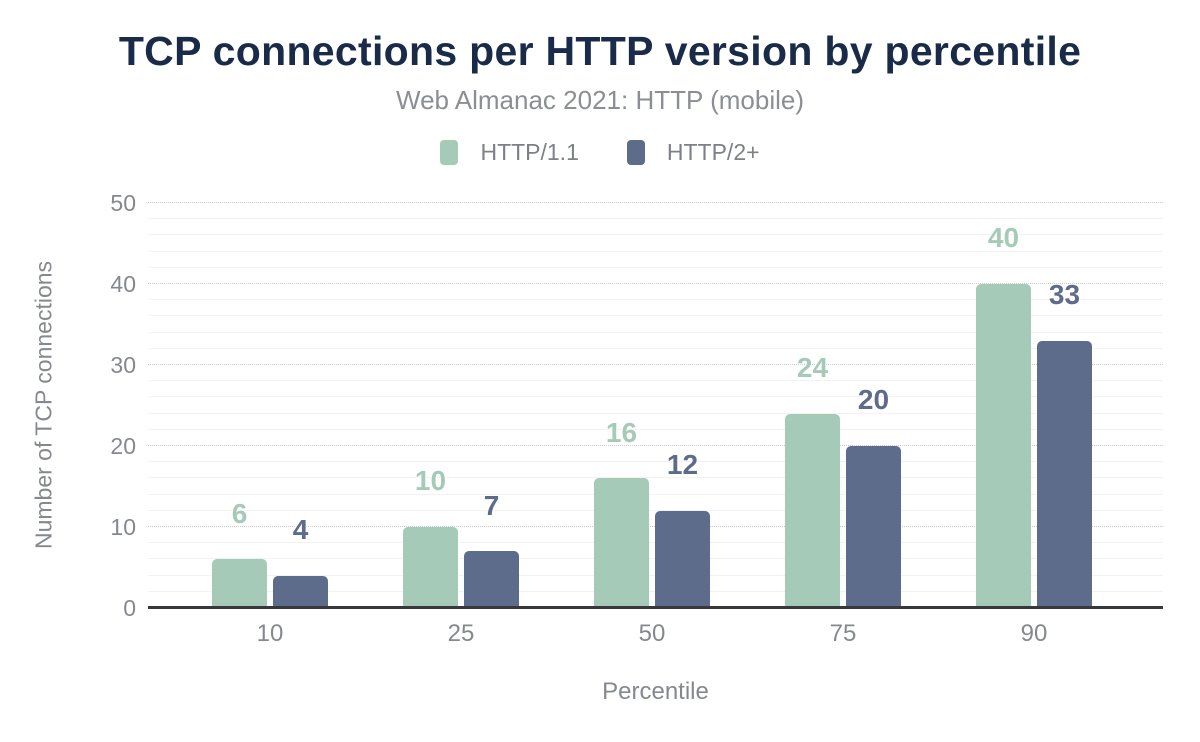  Describe the element at coordinates (621, 432) in the screenshot. I see `bar-label-http11-p50: 16` at that location.